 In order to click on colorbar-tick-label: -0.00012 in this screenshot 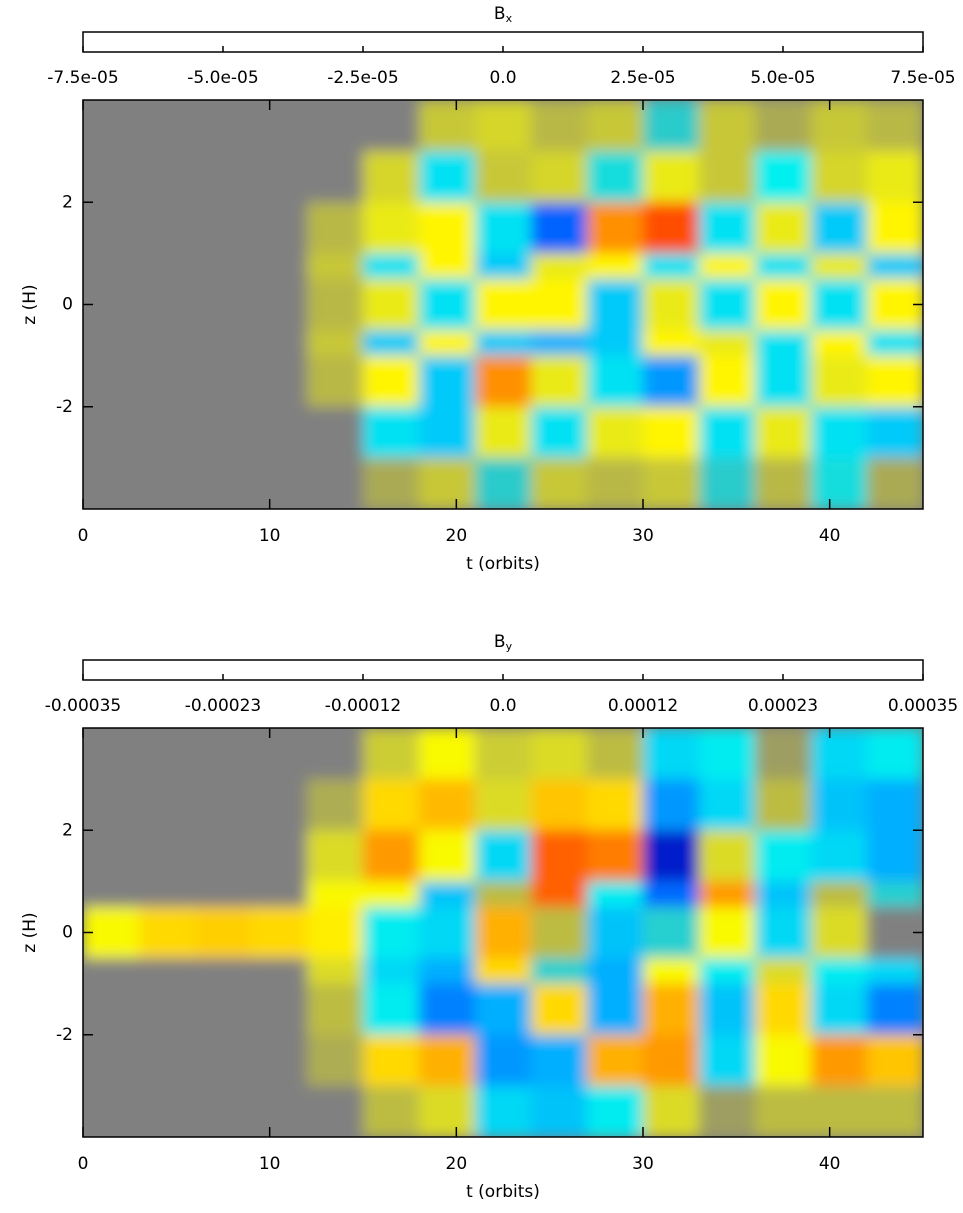, I will do `click(363, 706)`.